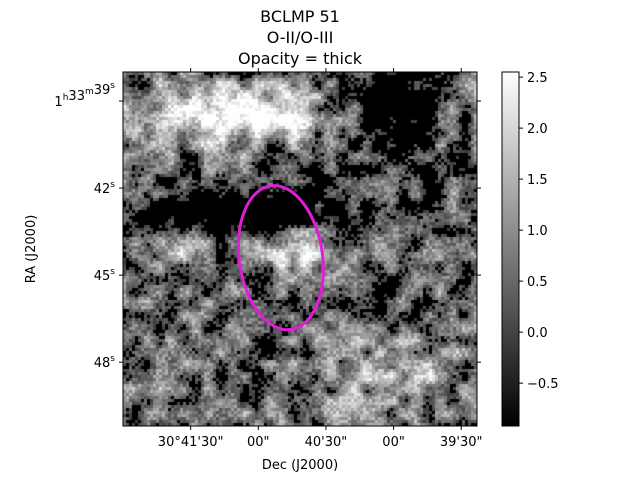  Describe the element at coordinates (537, 129) in the screenshot. I see `colorbar-tick-label: 2.0` at that location.